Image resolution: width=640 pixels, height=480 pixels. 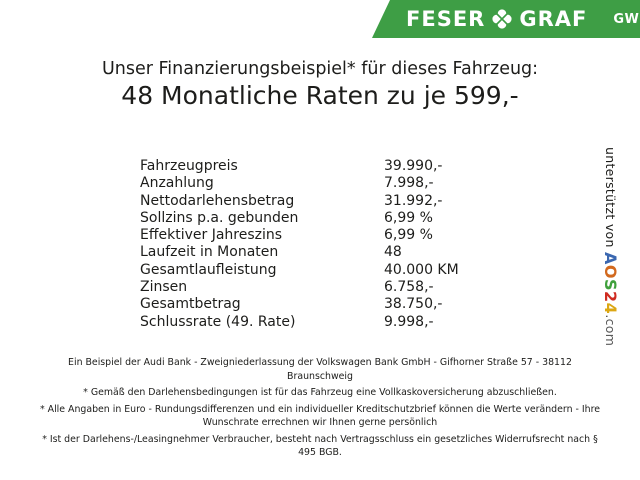 I want to click on table-row: Schlussrate (49. Rate) 9.998,-, so click(x=299, y=322).